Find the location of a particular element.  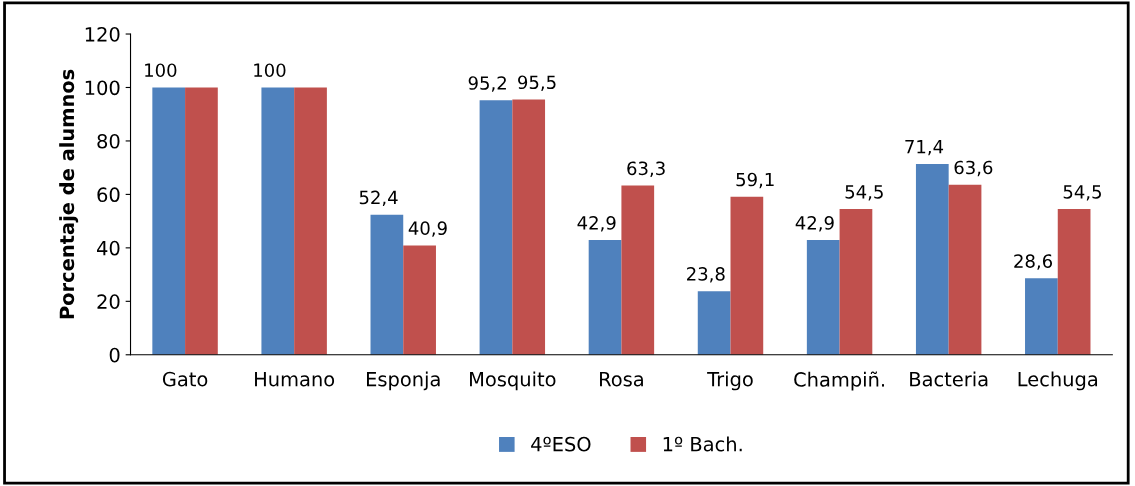

data-label: 52,4 is located at coordinates (378, 198).